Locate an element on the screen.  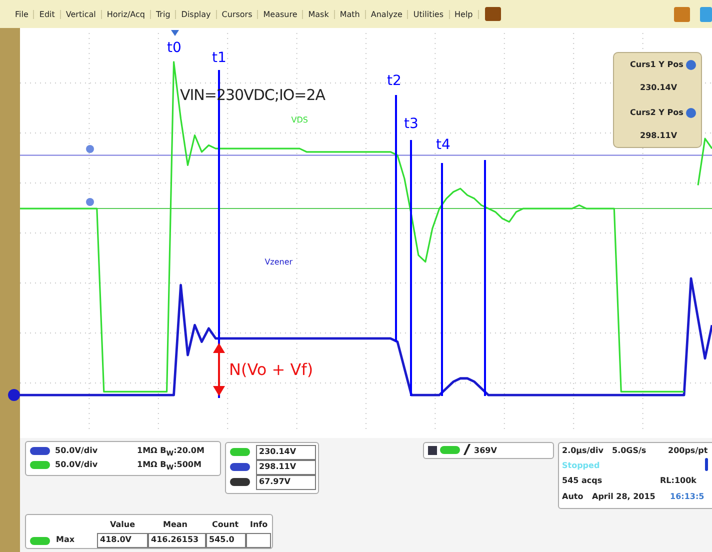
text: 1MΩ B$_{W}$:500M is located at coordinates (169, 466).